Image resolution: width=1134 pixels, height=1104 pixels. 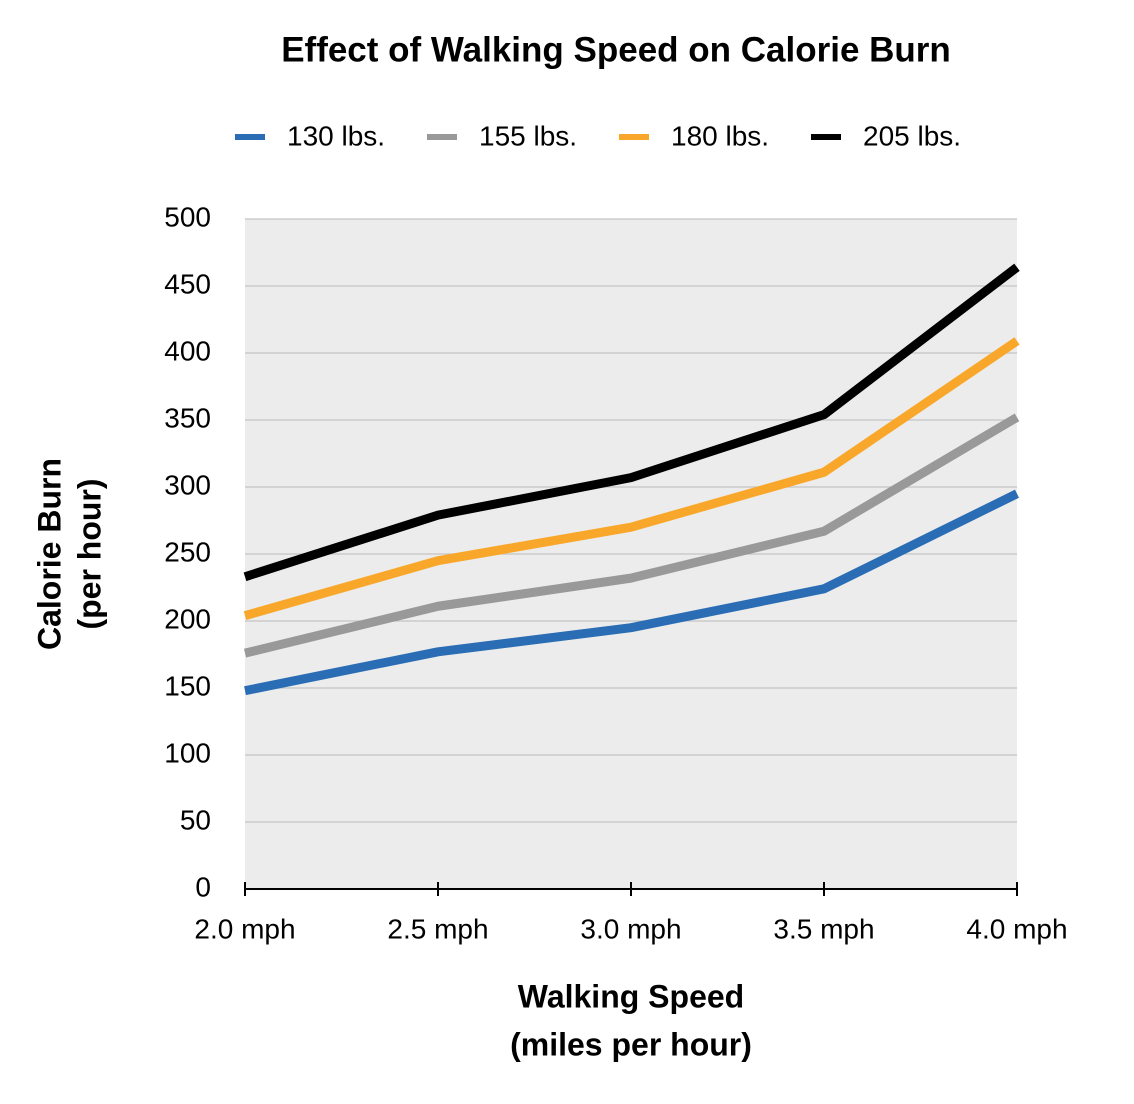 I want to click on x-tick-label: 2.0 mph, so click(x=244, y=928).